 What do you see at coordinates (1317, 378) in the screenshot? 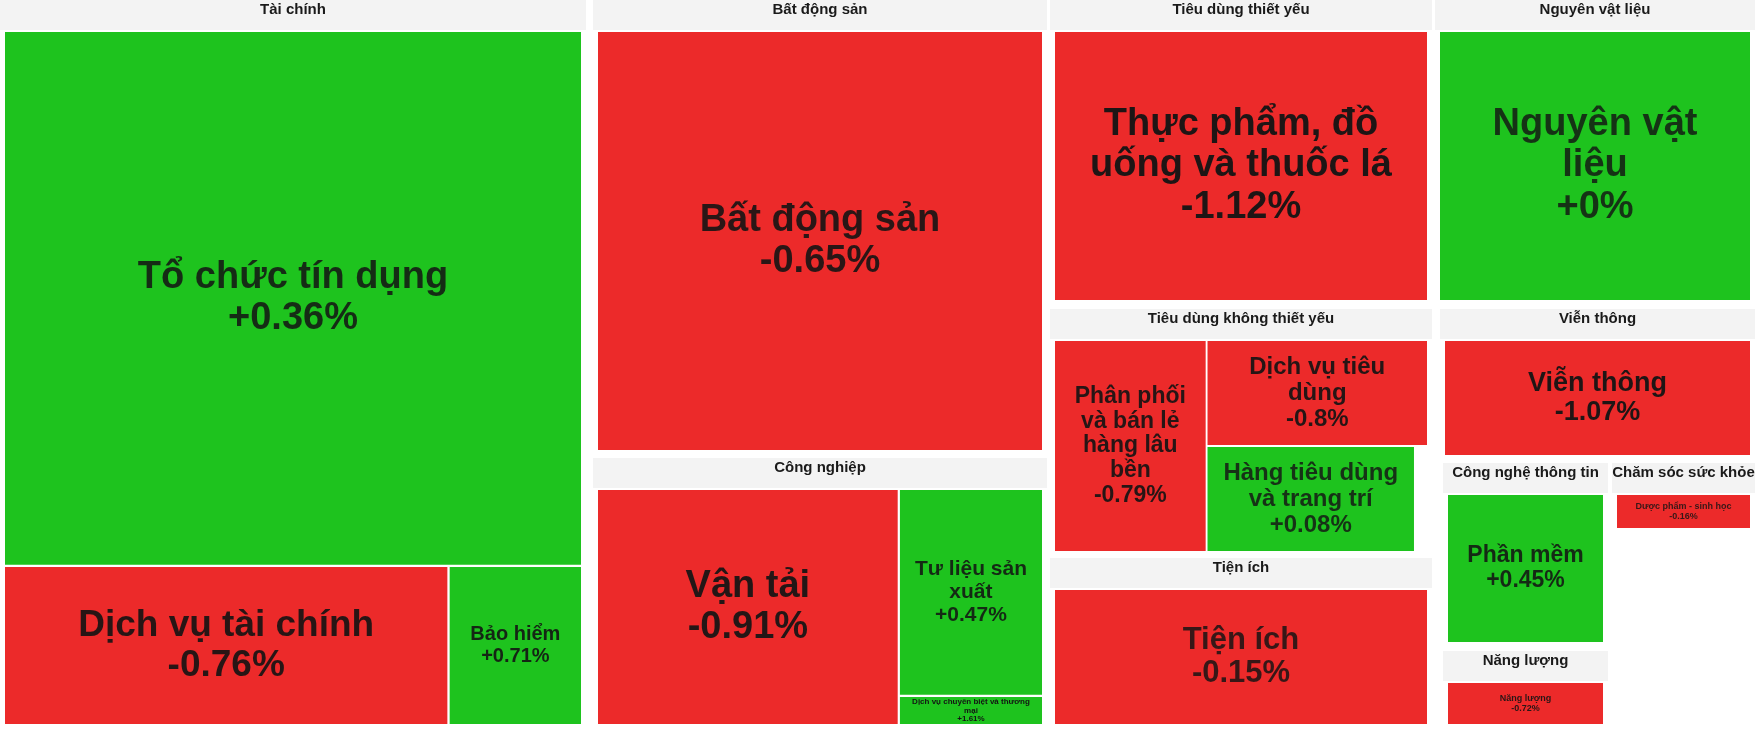
I see `category-label: Dịch vụ tiêu dùng` at bounding box center [1317, 378].